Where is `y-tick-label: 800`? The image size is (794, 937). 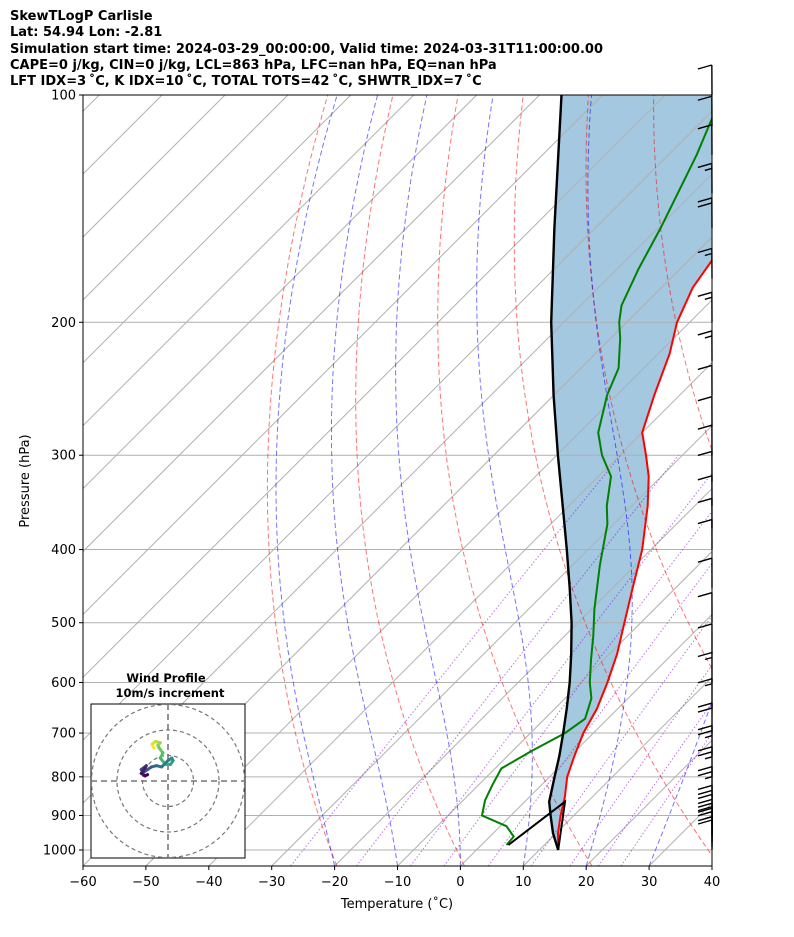
y-tick-label: 800 is located at coordinates (63, 777).